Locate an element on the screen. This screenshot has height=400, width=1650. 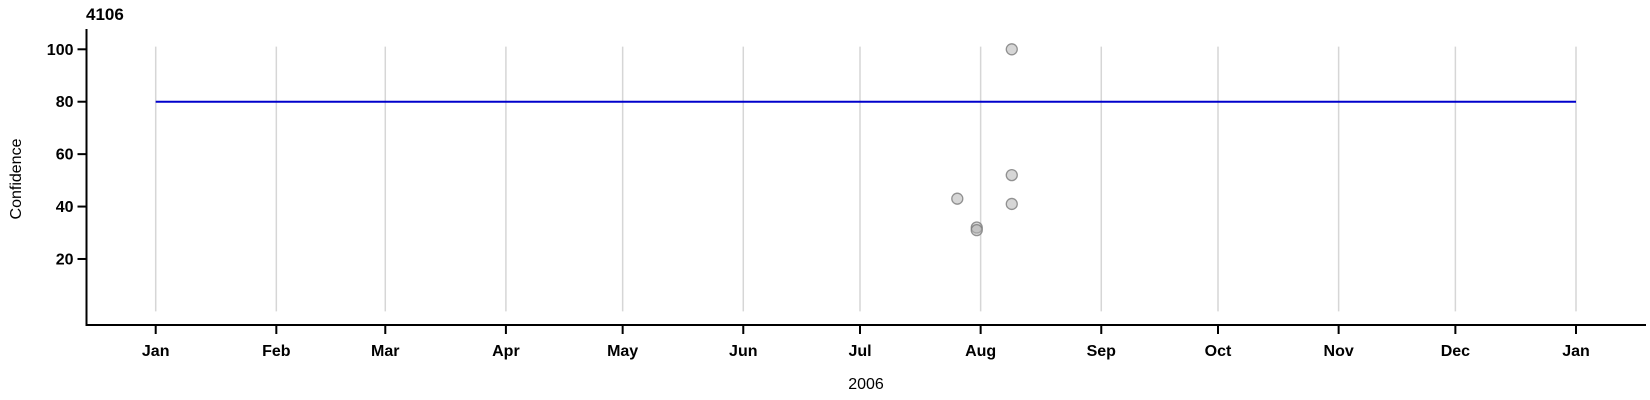
x-tick-label: Sep is located at coordinates (1102, 351).